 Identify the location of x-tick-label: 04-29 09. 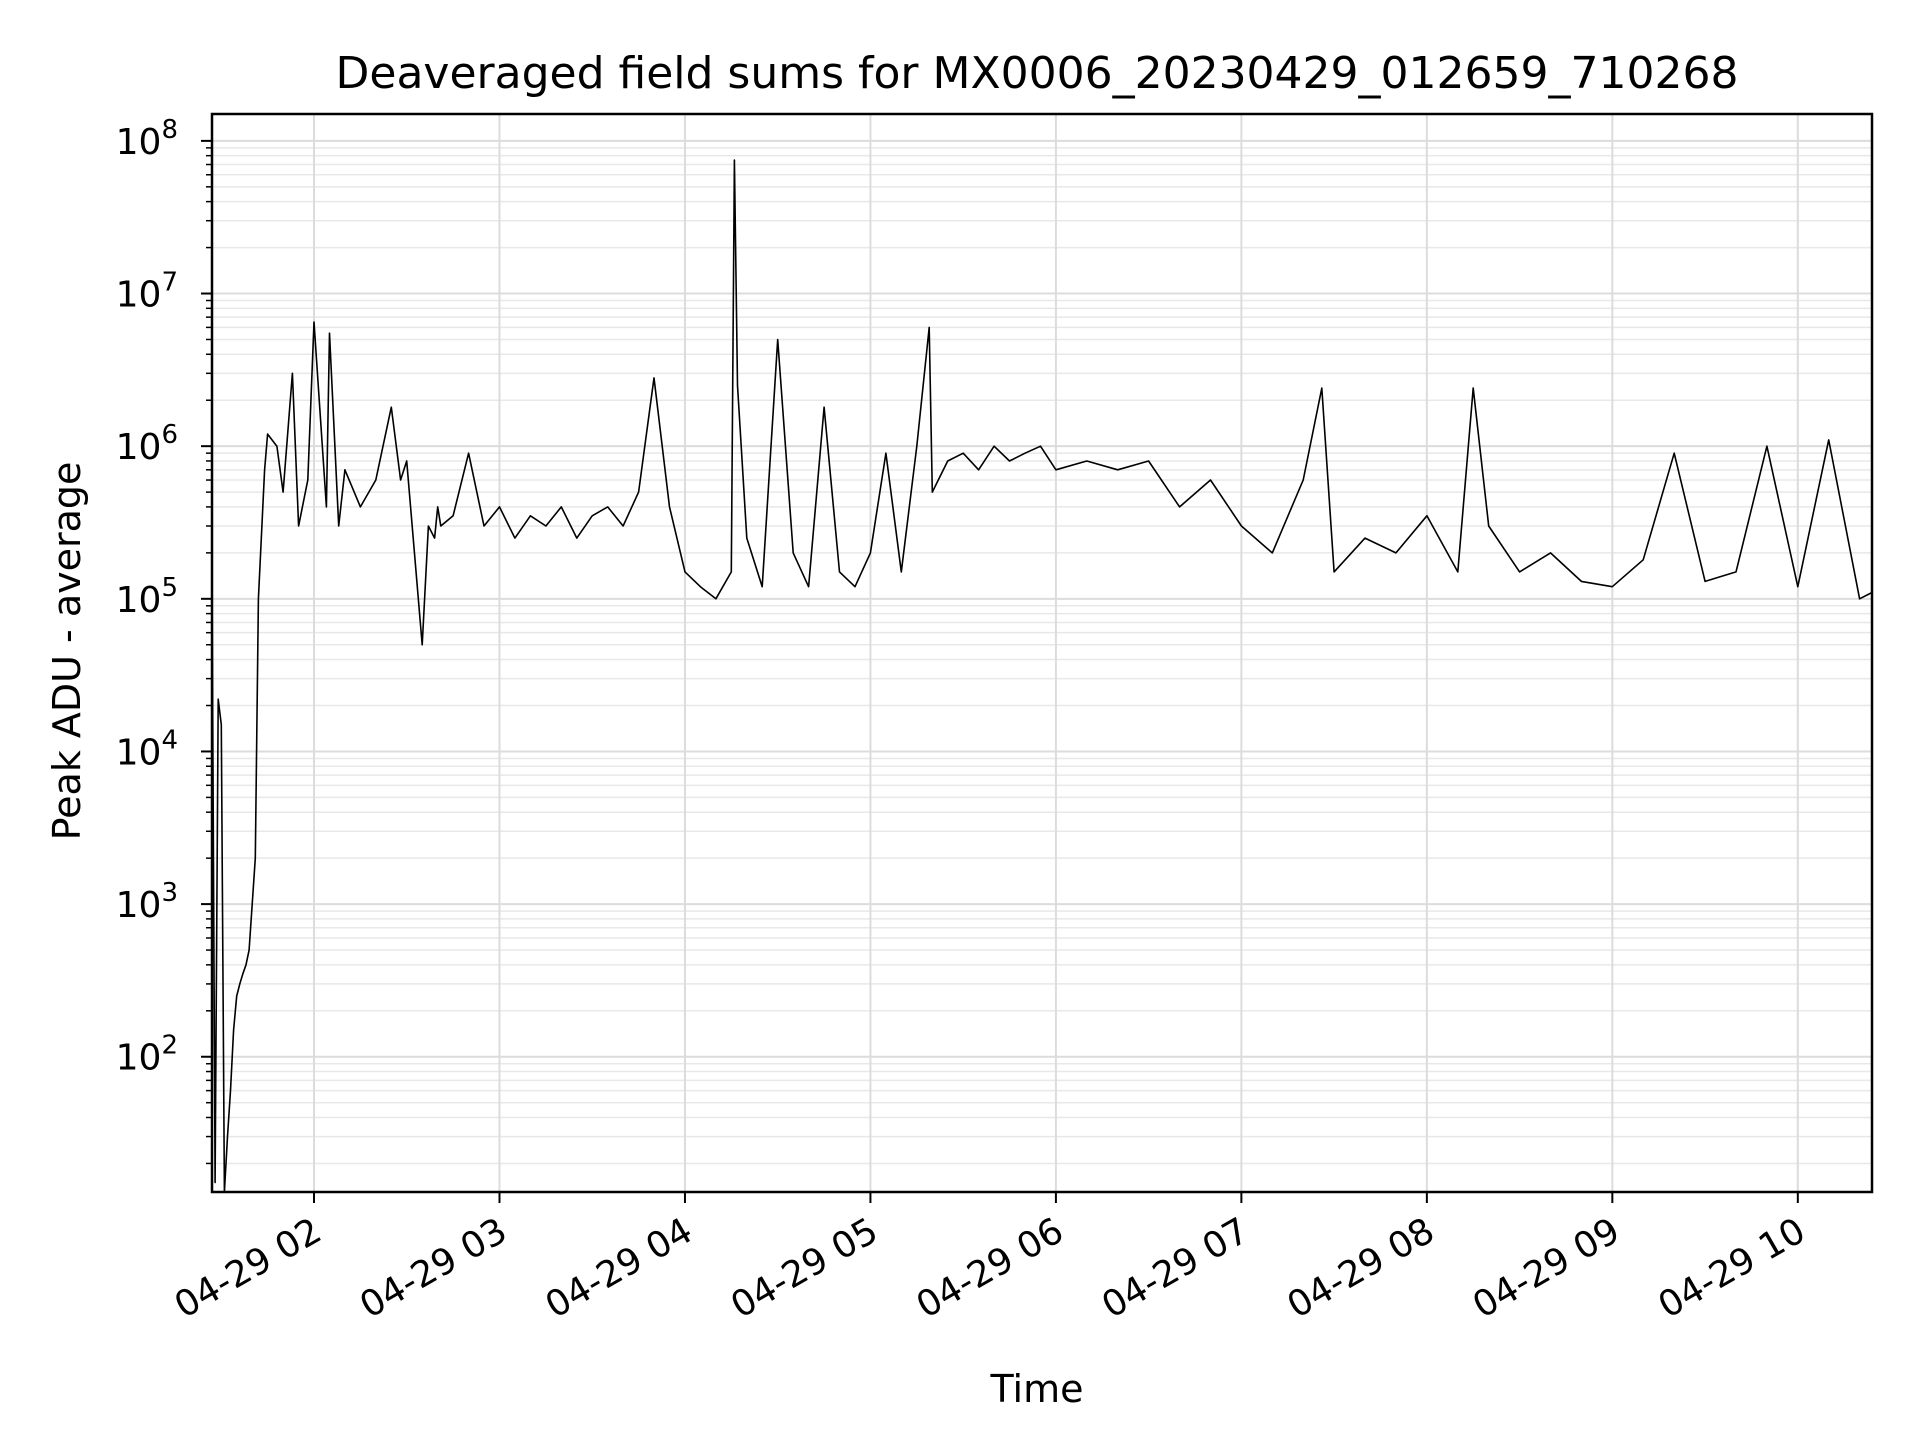
(1546, 1268).